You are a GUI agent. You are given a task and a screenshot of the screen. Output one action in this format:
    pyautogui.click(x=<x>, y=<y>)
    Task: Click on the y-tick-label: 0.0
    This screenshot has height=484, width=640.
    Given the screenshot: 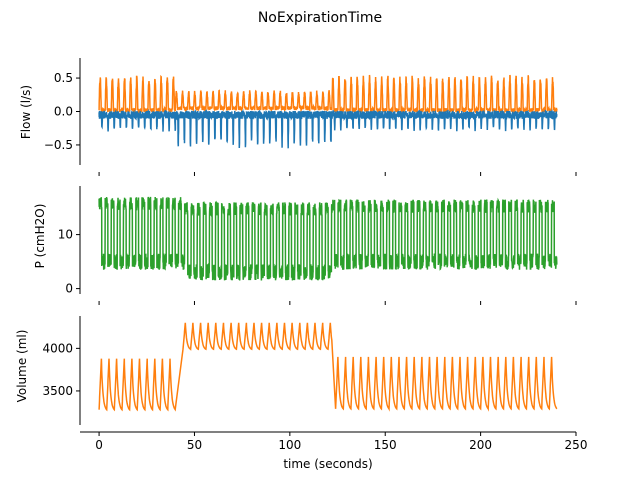 What is the action you would take?
    pyautogui.click(x=63, y=112)
    